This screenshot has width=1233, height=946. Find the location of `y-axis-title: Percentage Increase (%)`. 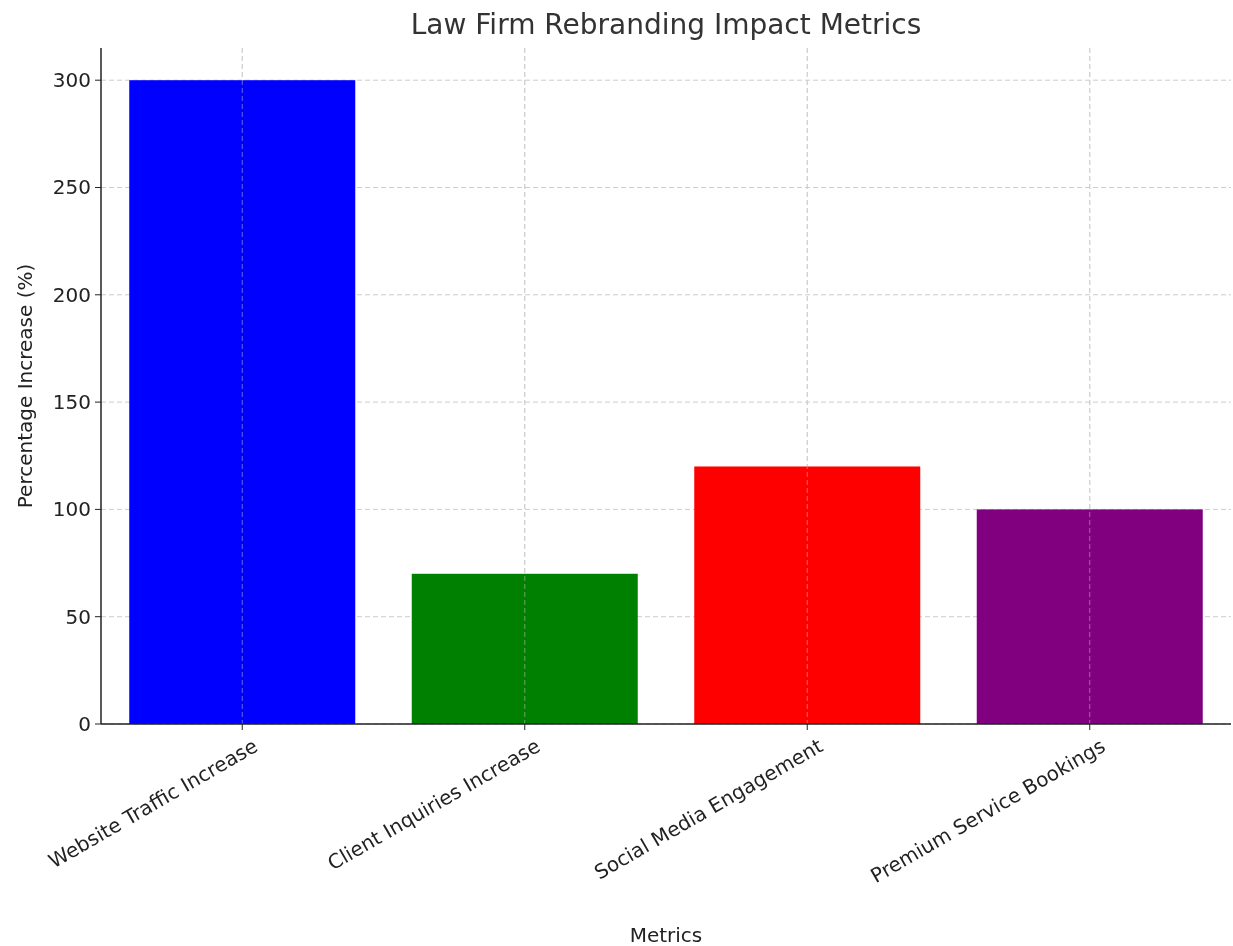

y-axis-title: Percentage Increase (%) is located at coordinates (25, 386).